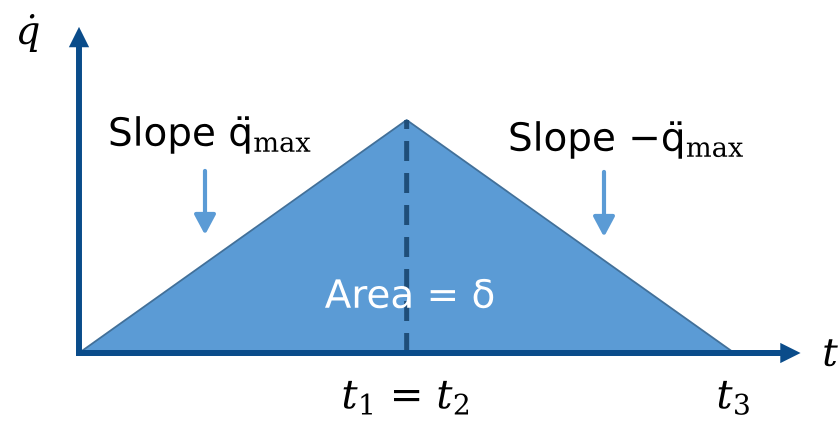 The height and width of the screenshot is (430, 840). What do you see at coordinates (831, 352) in the screenshot?
I see `x-axis-title: t` at bounding box center [831, 352].